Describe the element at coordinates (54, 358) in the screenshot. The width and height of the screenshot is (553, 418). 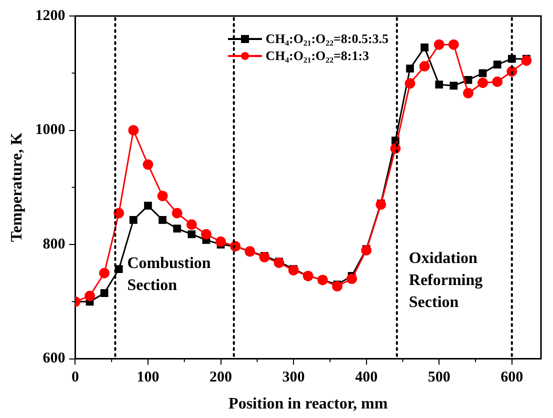
I see `y-tick-label: 600` at that location.